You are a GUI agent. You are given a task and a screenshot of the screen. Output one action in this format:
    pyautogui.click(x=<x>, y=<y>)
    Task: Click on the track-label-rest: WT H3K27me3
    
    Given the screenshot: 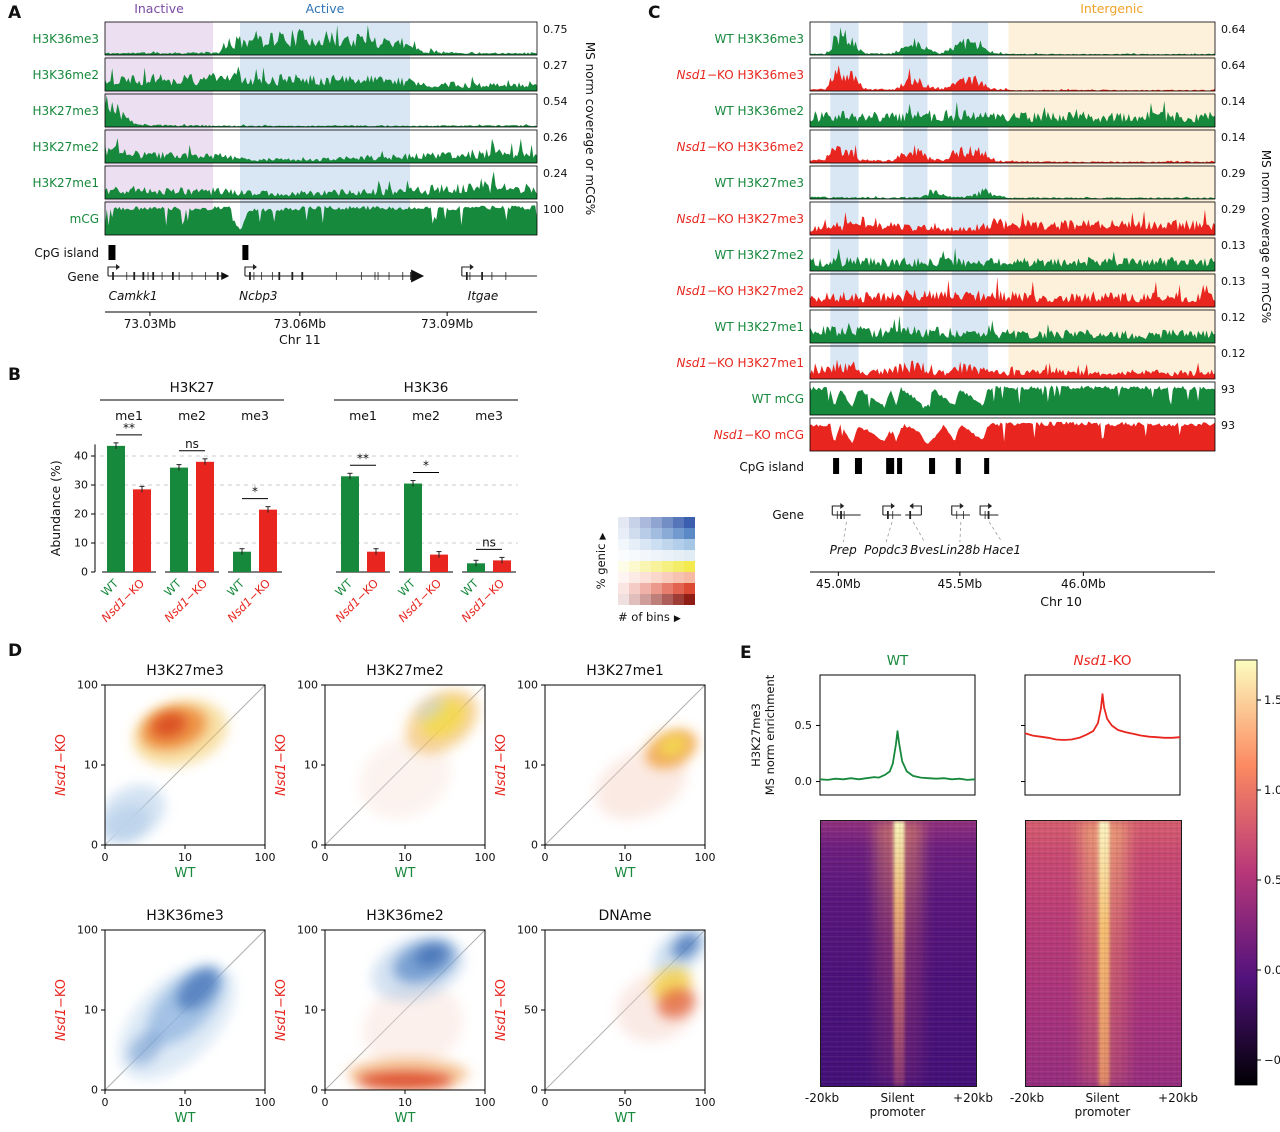 What is the action you would take?
    pyautogui.click(x=759, y=183)
    